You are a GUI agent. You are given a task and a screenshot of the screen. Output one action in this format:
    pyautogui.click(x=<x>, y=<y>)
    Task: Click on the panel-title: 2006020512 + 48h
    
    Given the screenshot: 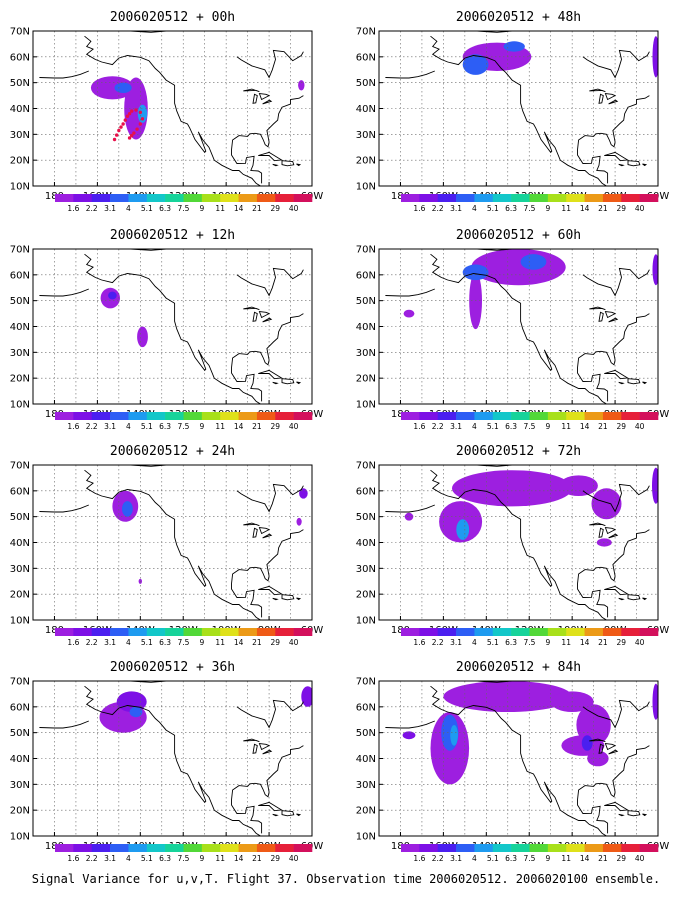 What is the action you would take?
    pyautogui.click(x=518, y=17)
    